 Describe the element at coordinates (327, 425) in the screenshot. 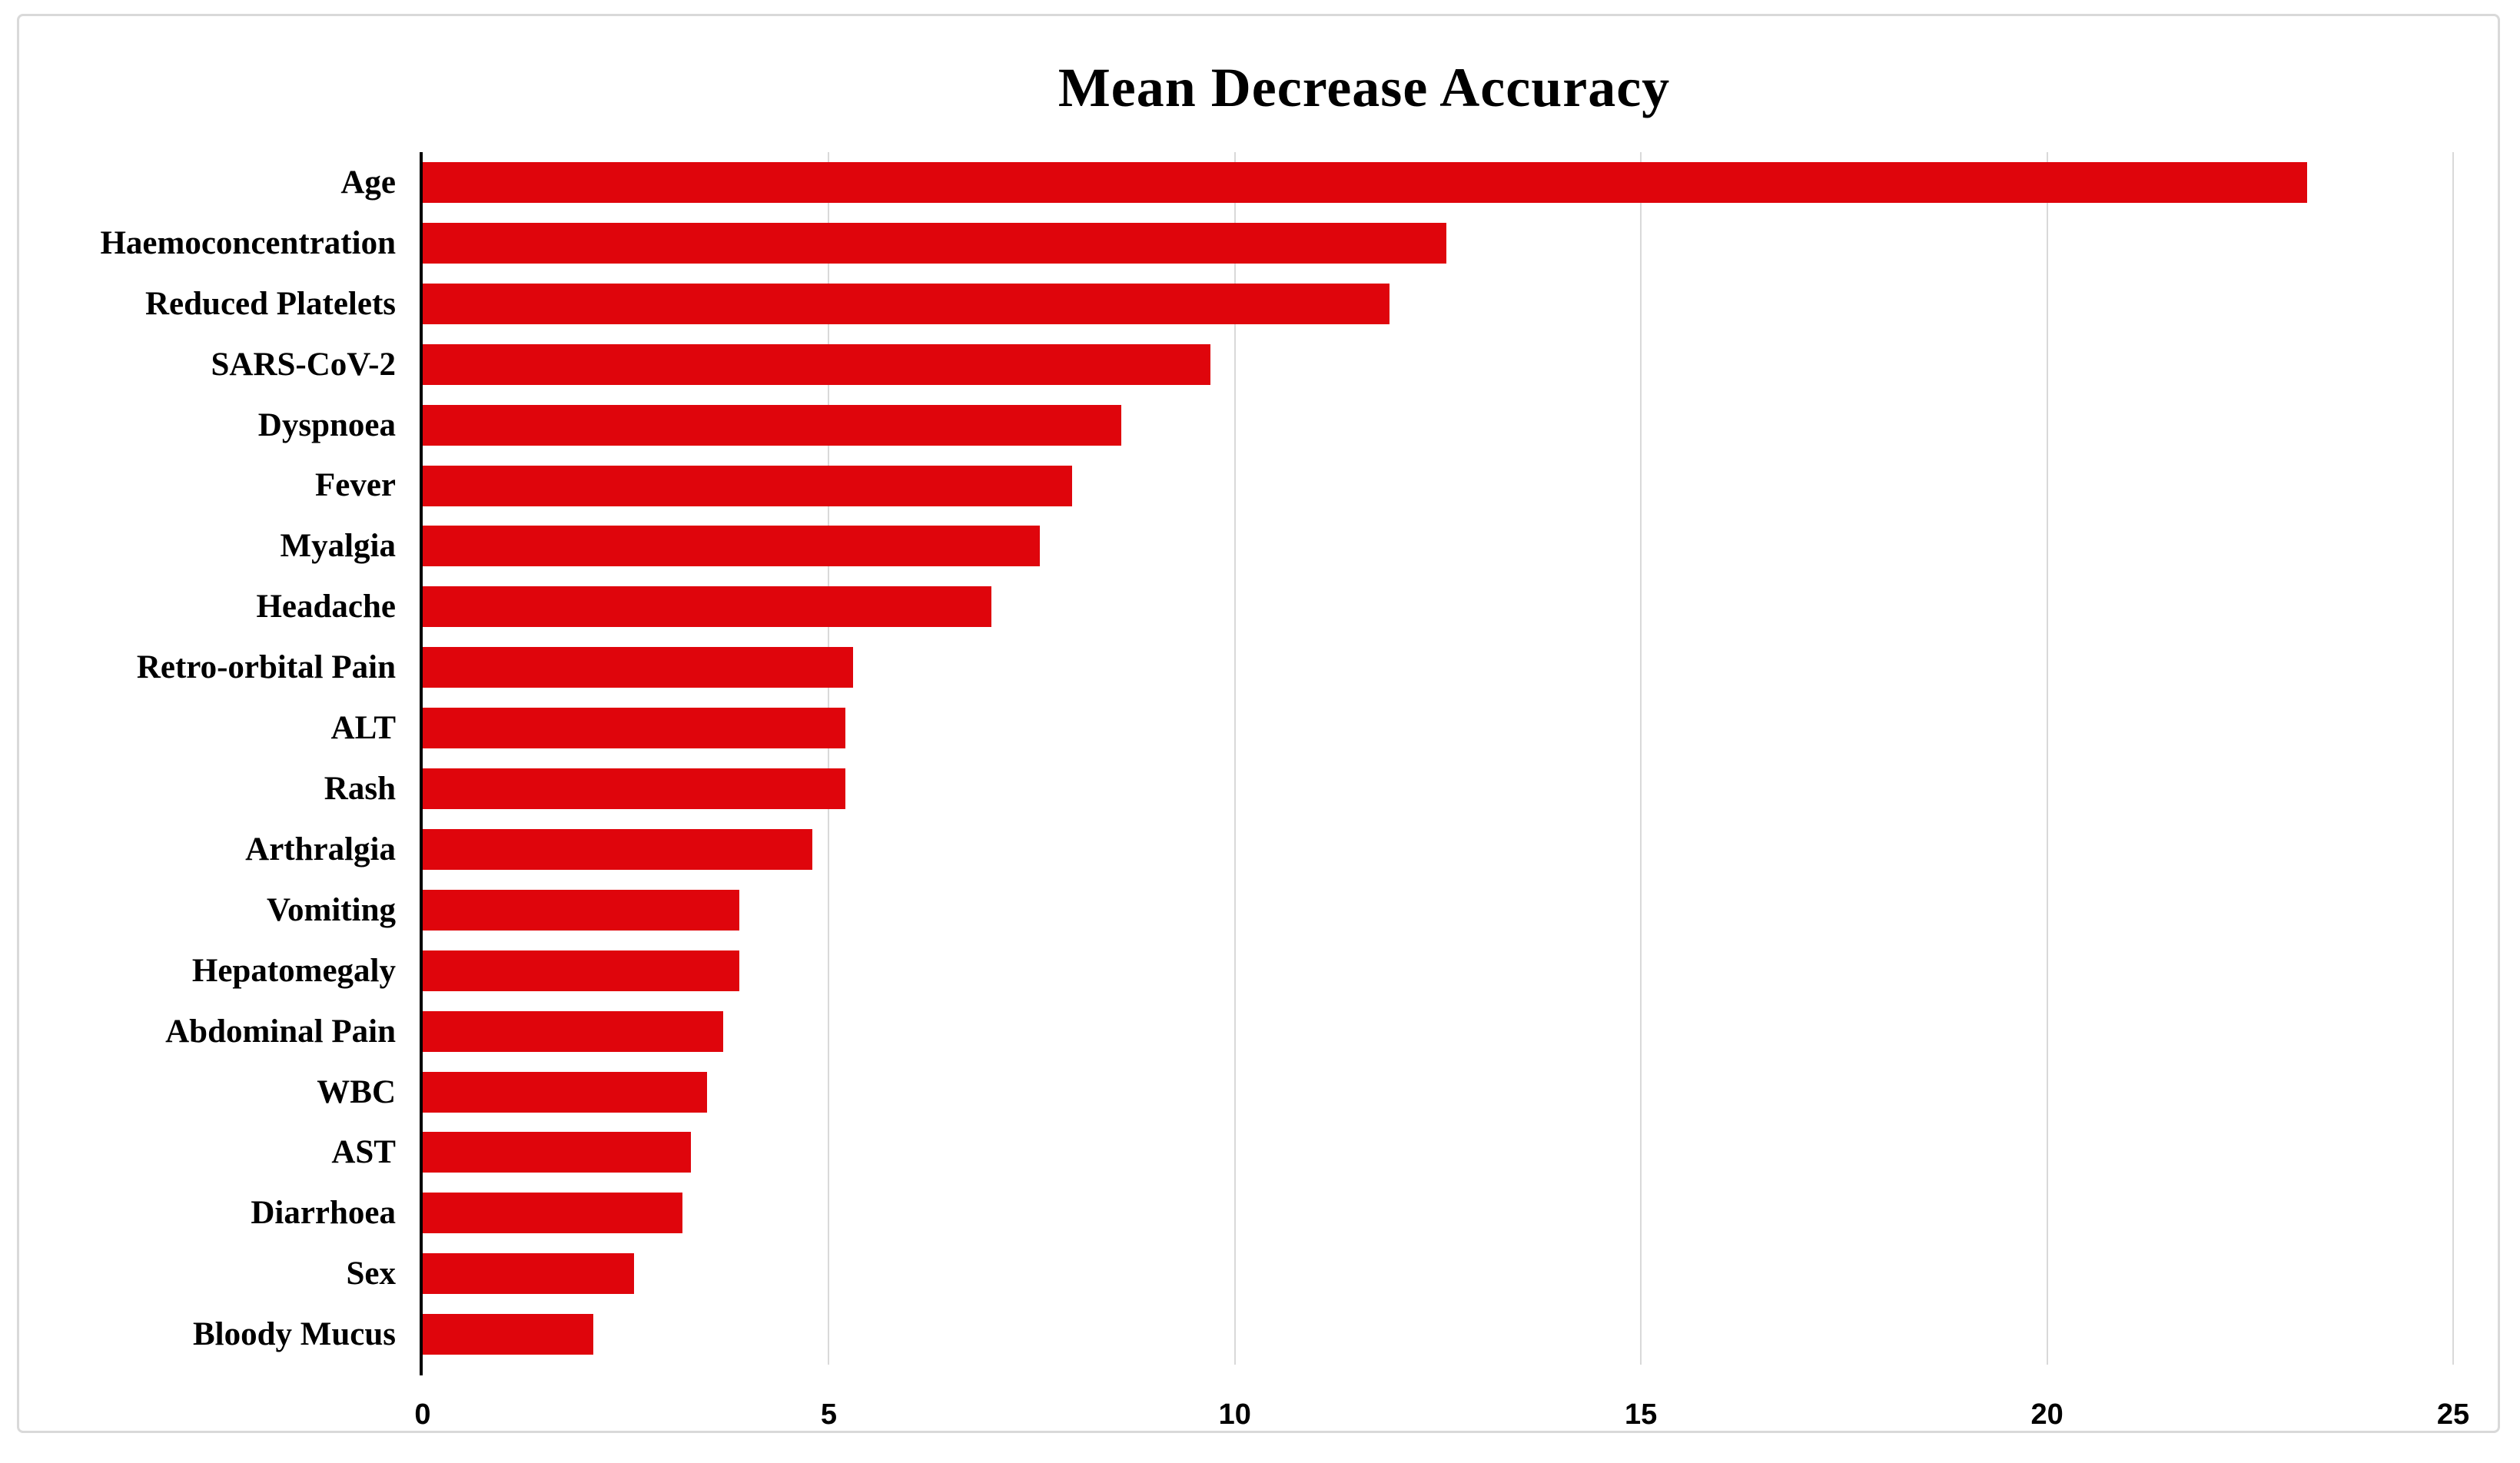

I see `category-label: Dyspnoea` at that location.